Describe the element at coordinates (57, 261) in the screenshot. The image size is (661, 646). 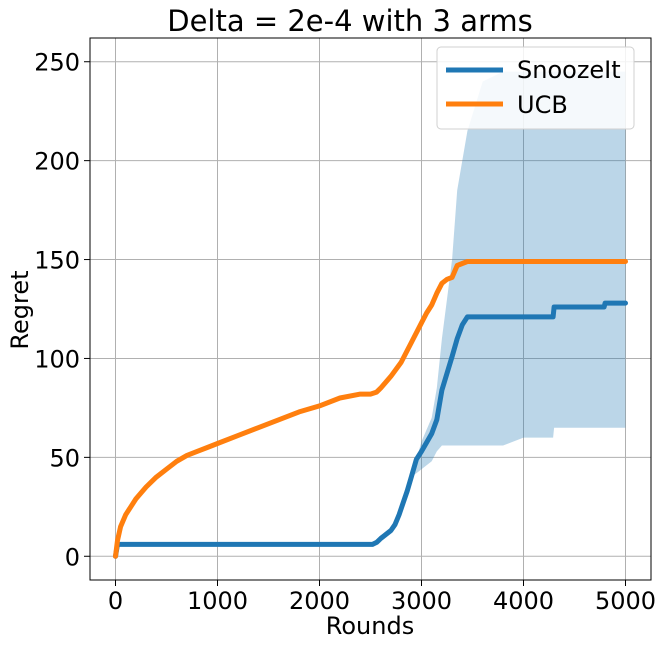
I see `y-tick-label: 150` at that location.